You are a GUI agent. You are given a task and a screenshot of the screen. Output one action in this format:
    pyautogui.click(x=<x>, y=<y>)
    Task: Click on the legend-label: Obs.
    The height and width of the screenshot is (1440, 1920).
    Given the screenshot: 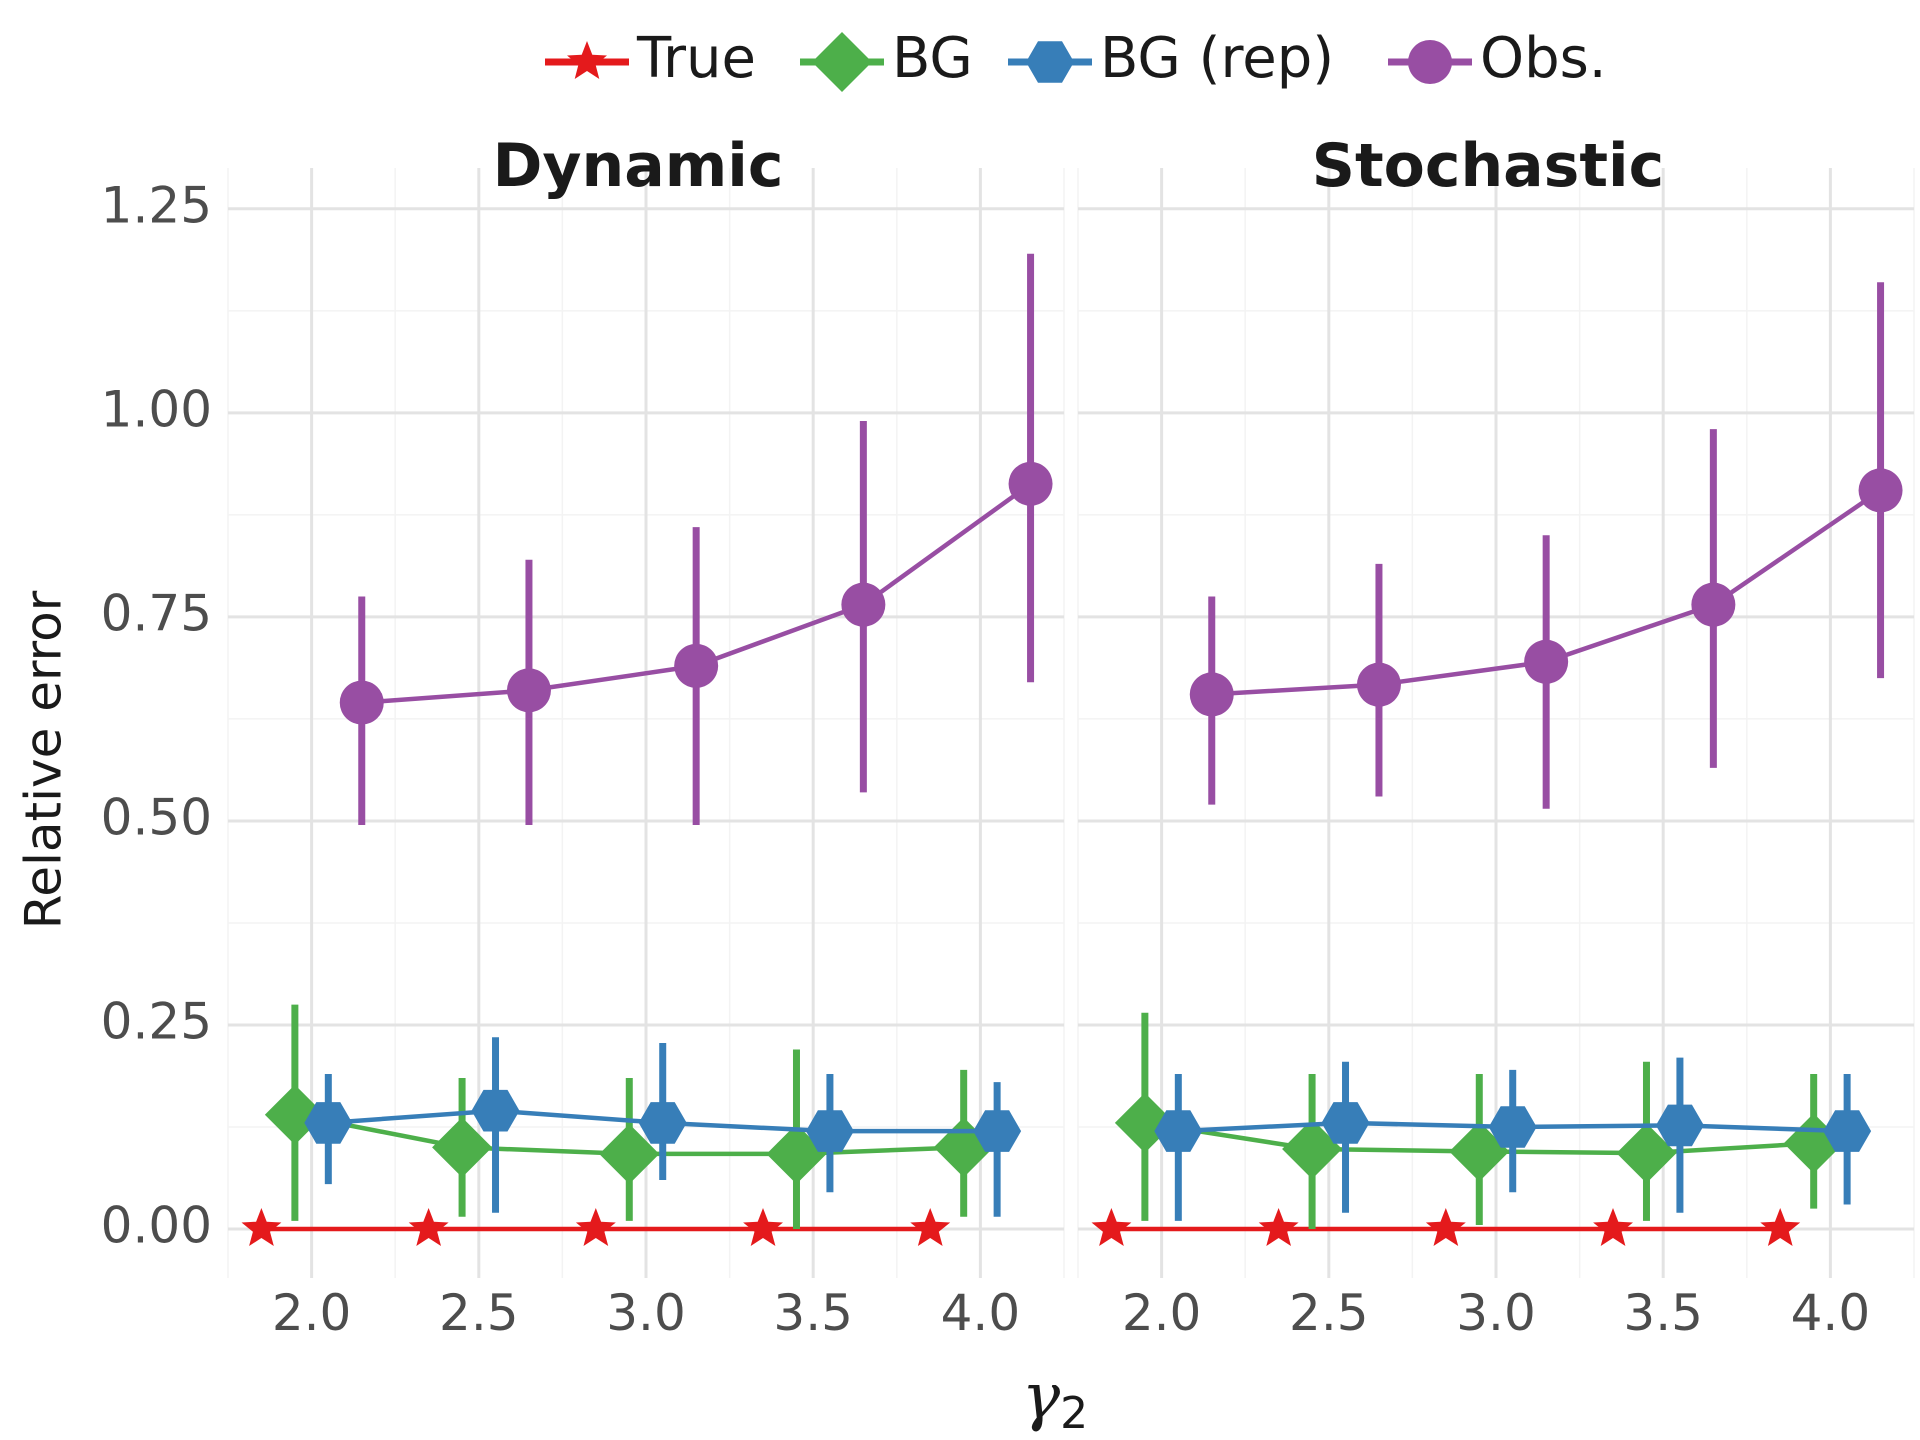 What is the action you would take?
    pyautogui.click(x=1543, y=58)
    